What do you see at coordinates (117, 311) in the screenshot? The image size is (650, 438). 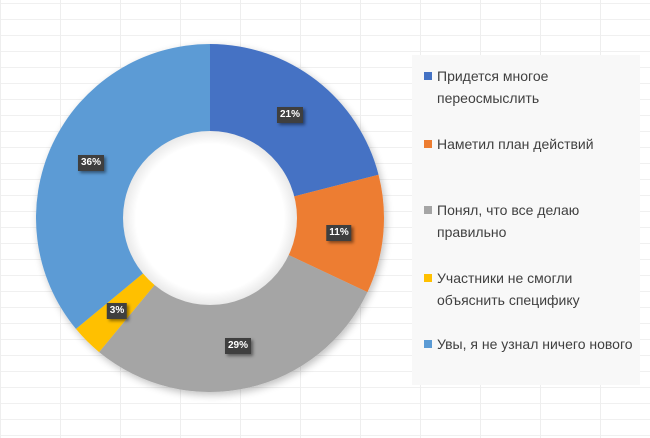 I see `data-label-slice-4: 3%` at bounding box center [117, 311].